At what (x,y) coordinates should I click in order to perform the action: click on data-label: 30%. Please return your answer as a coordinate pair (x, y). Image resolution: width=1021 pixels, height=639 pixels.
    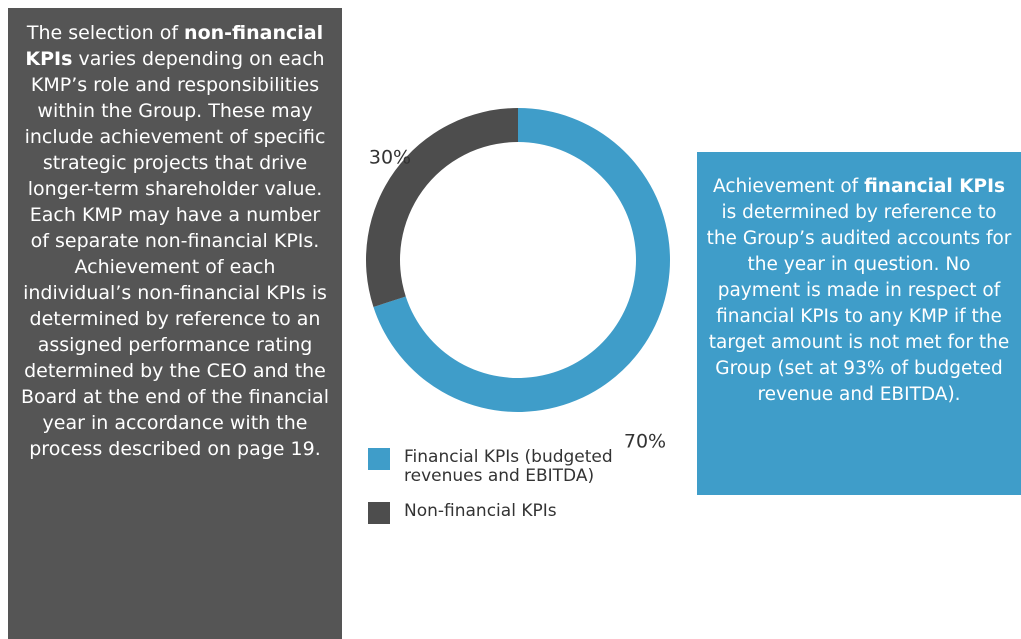
    Looking at the image, I should click on (390, 158).